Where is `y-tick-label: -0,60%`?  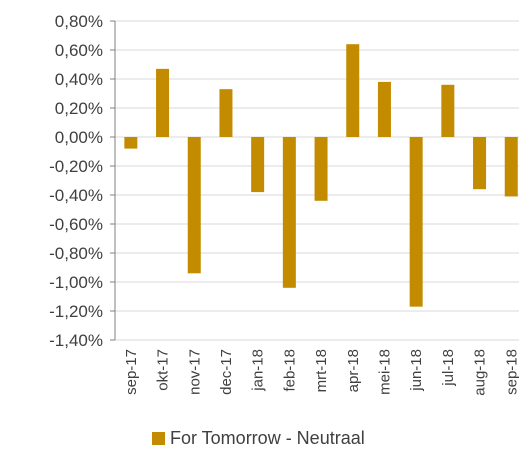 y-tick-label: -0,60% is located at coordinates (76, 224).